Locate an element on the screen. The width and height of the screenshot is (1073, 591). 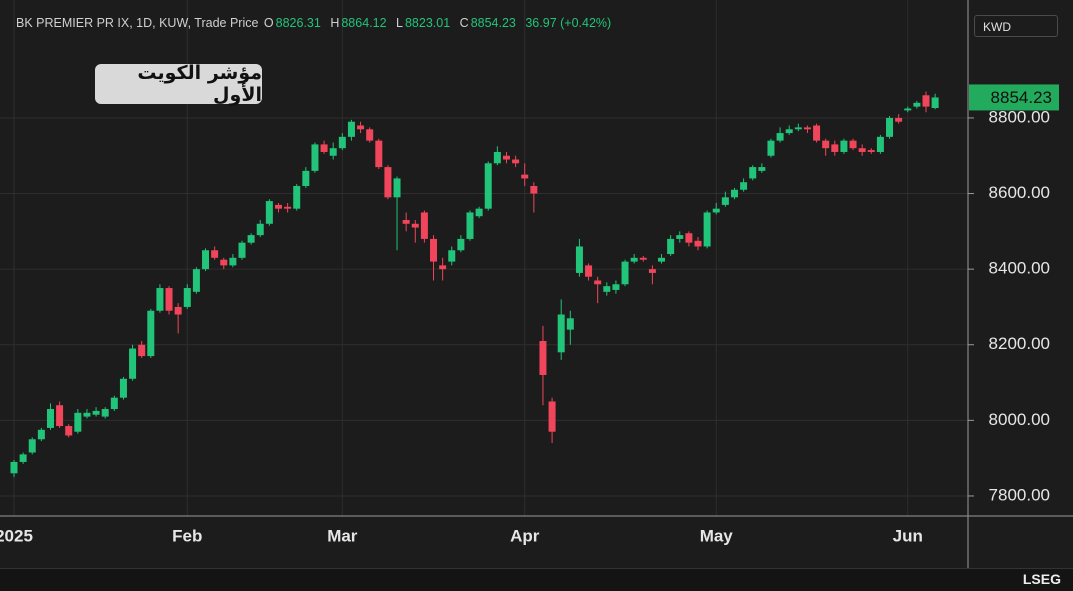
x-tick-label: Apr is located at coordinates (525, 535).